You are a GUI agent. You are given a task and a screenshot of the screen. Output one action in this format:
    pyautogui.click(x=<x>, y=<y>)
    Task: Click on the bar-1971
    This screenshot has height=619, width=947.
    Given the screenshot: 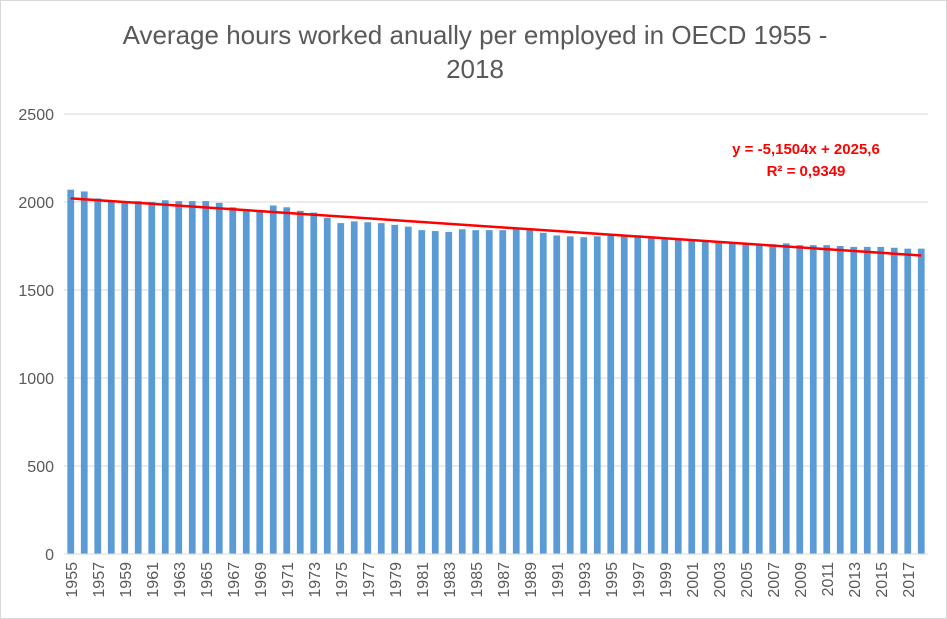 What is the action you would take?
    pyautogui.click(x=287, y=380)
    